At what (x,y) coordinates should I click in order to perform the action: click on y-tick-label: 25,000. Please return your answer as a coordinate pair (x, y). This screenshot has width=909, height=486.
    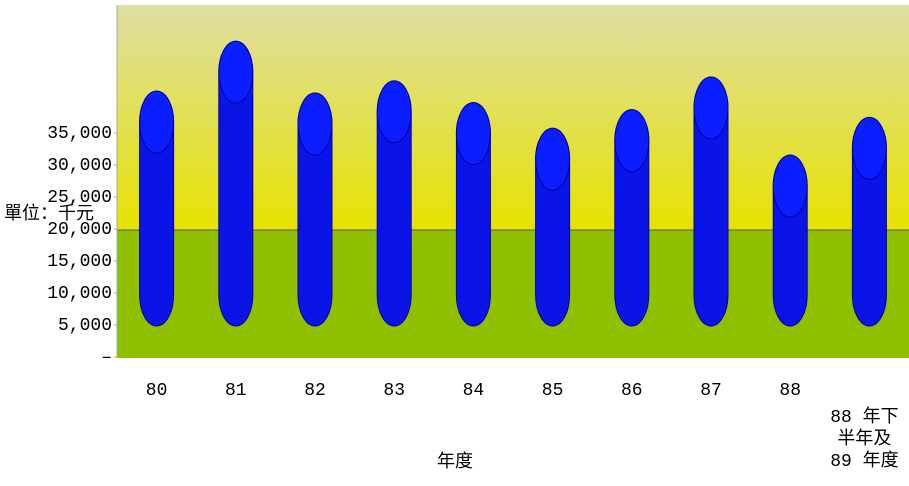
    Looking at the image, I should click on (79, 198).